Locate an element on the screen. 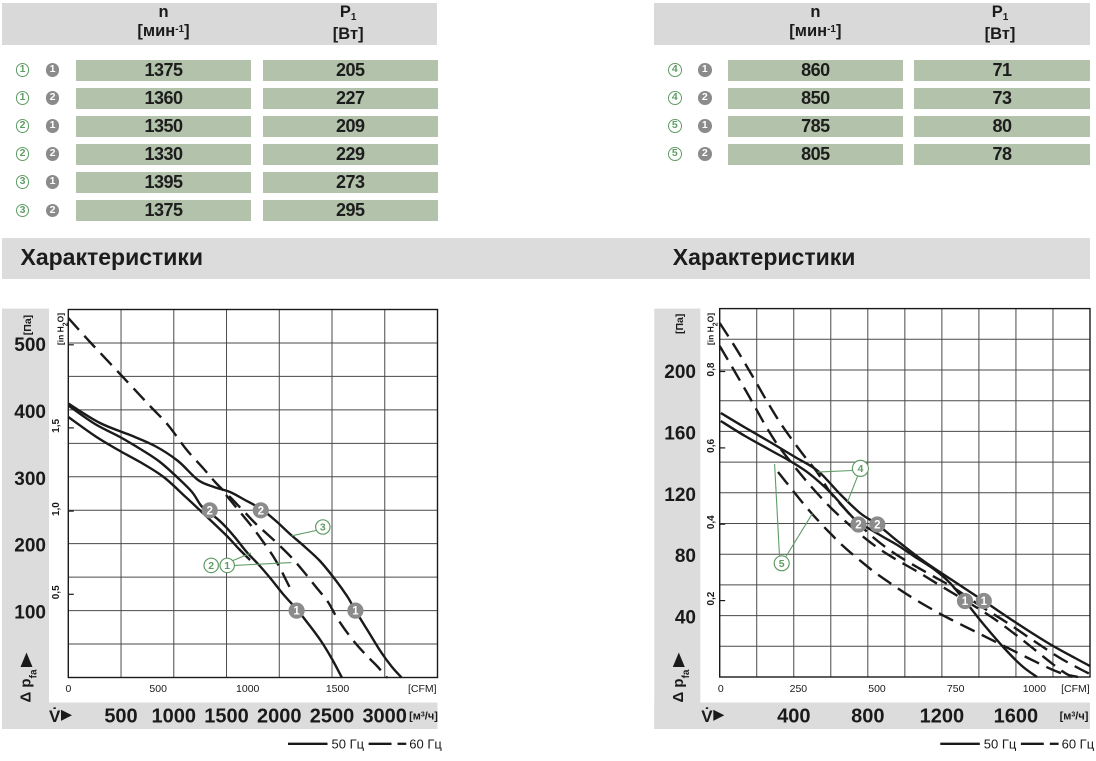 Image resolution: width=1096 pixels, height=761 pixels. svg-text: 2500 is located at coordinates (332, 717).